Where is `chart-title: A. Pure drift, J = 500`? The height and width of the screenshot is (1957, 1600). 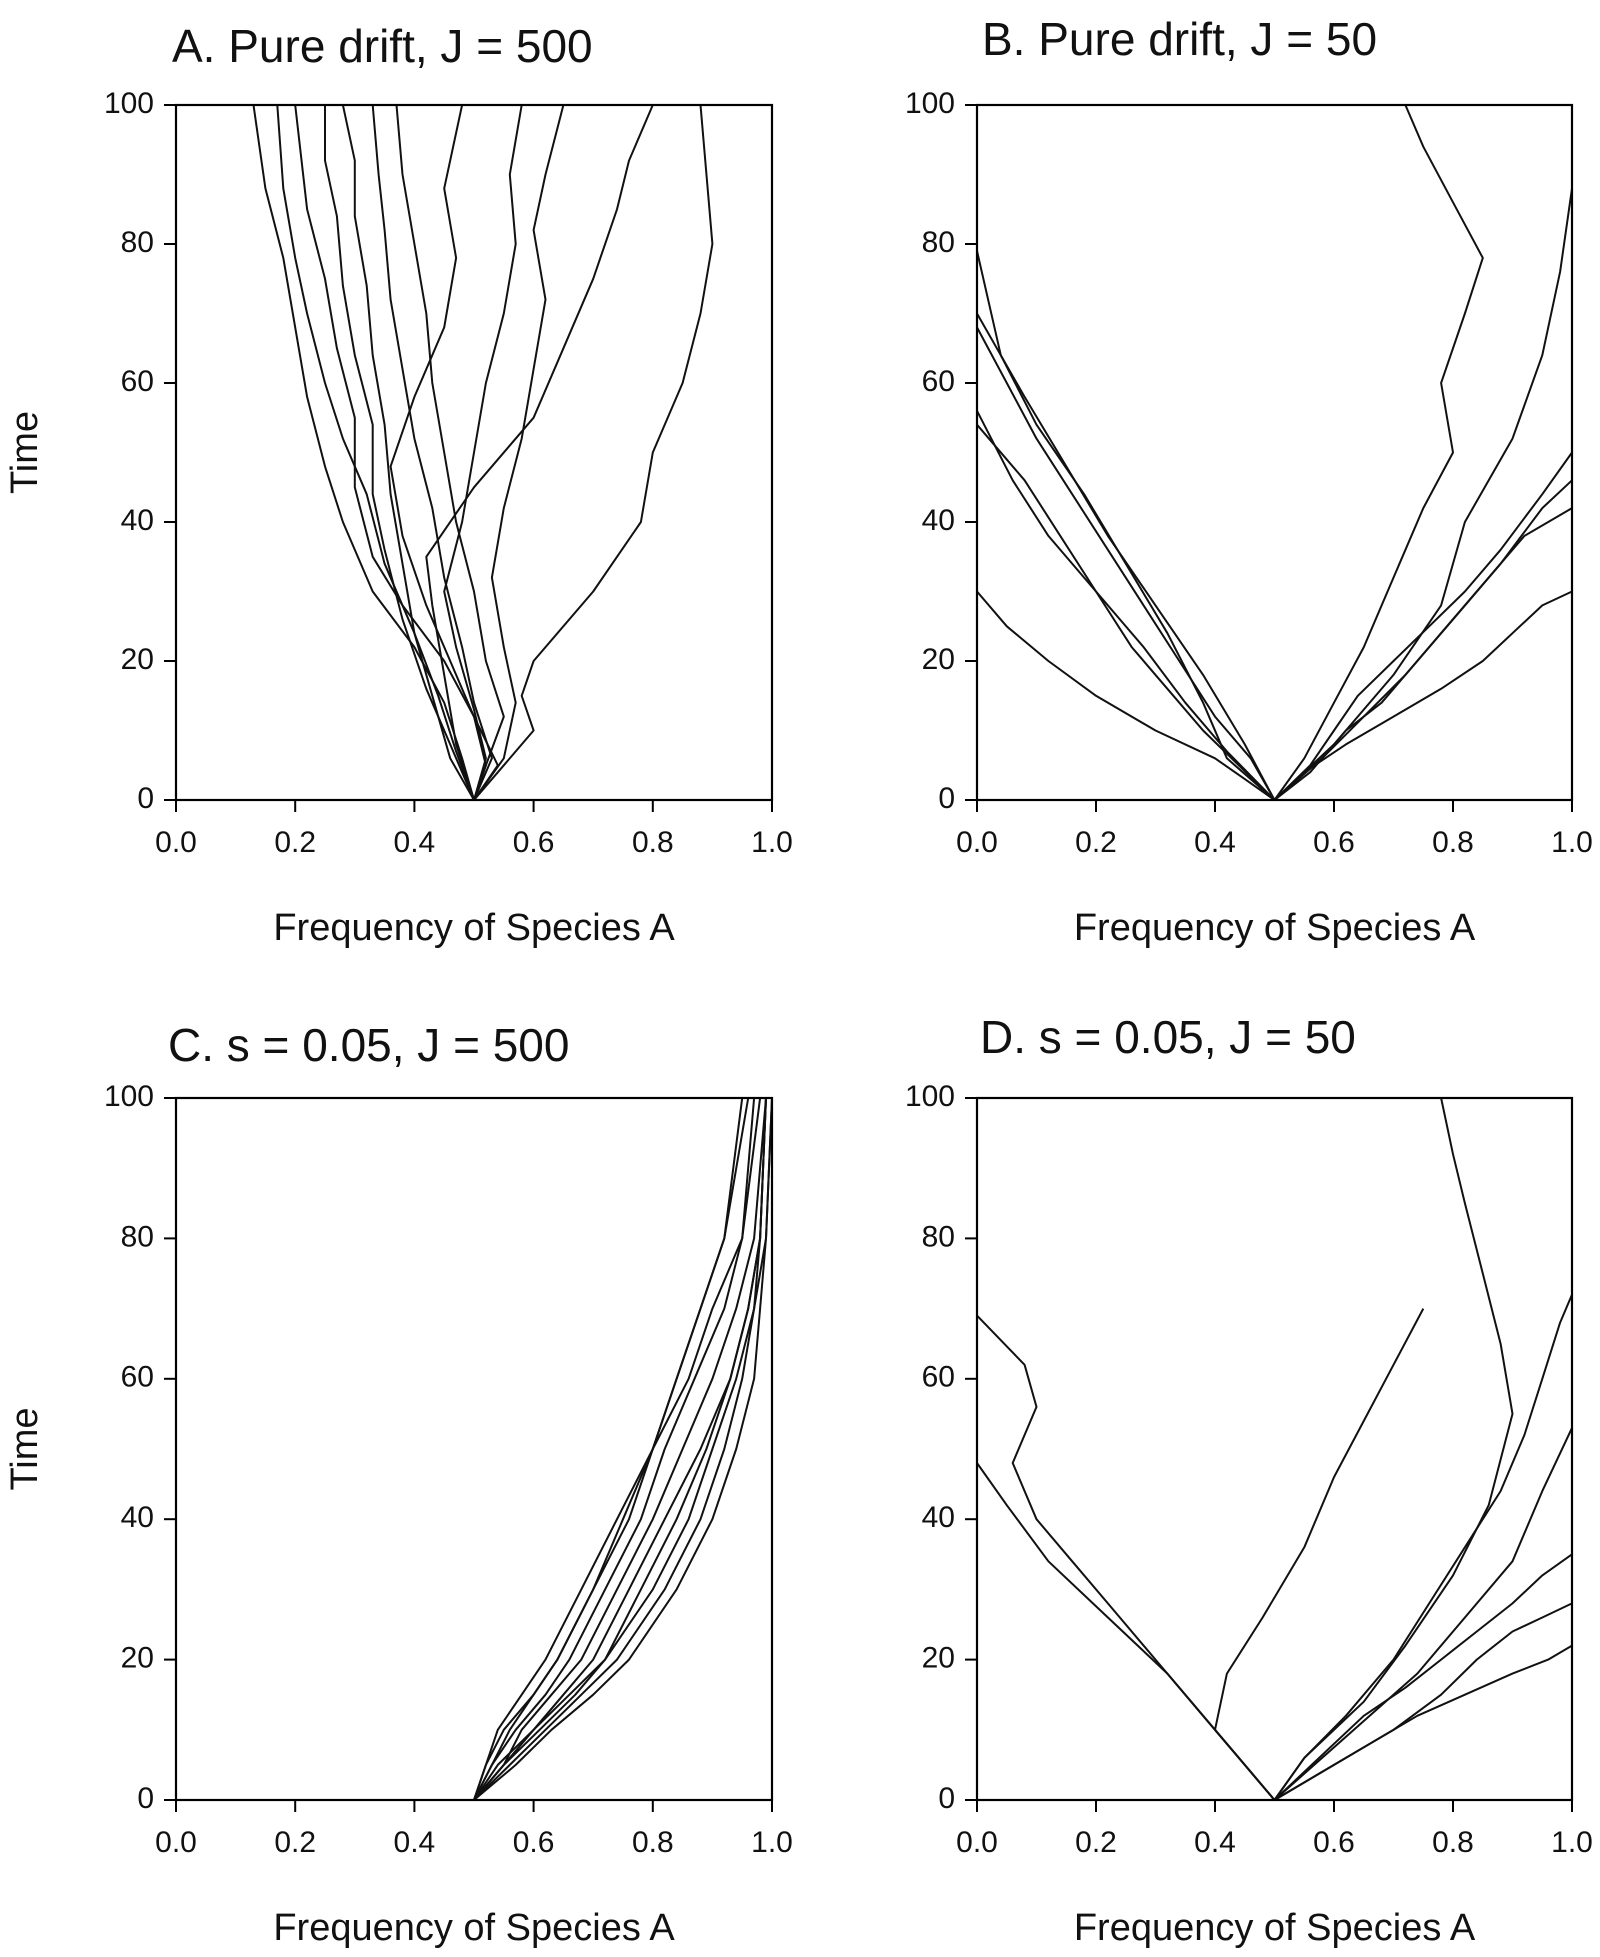
chart-title: A. Pure drift, J = 500 is located at coordinates (382, 46).